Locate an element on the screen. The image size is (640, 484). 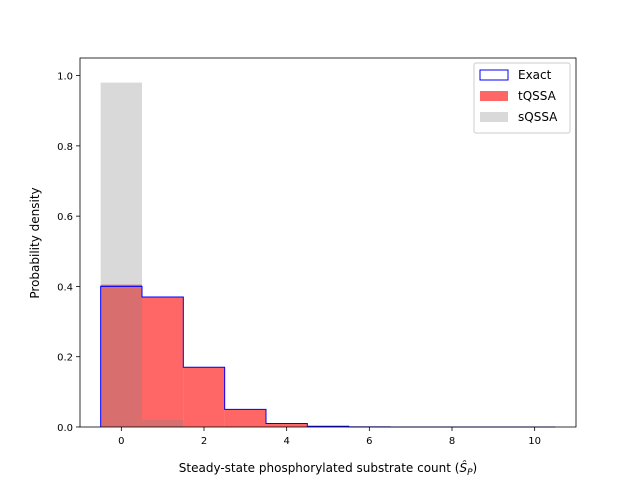
y-tick-label: 0.6 is located at coordinates (65, 217).